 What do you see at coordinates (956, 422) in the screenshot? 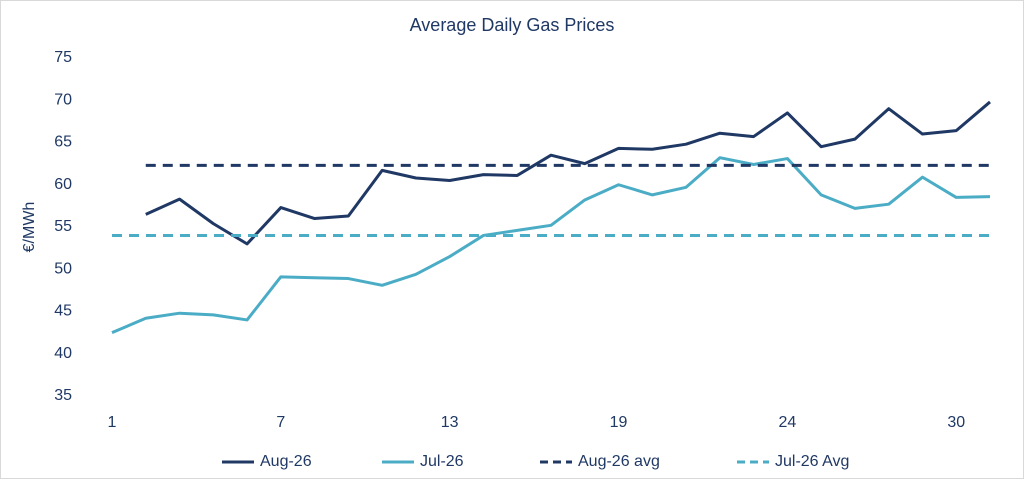
I see `x-tick-label: 30` at bounding box center [956, 422].